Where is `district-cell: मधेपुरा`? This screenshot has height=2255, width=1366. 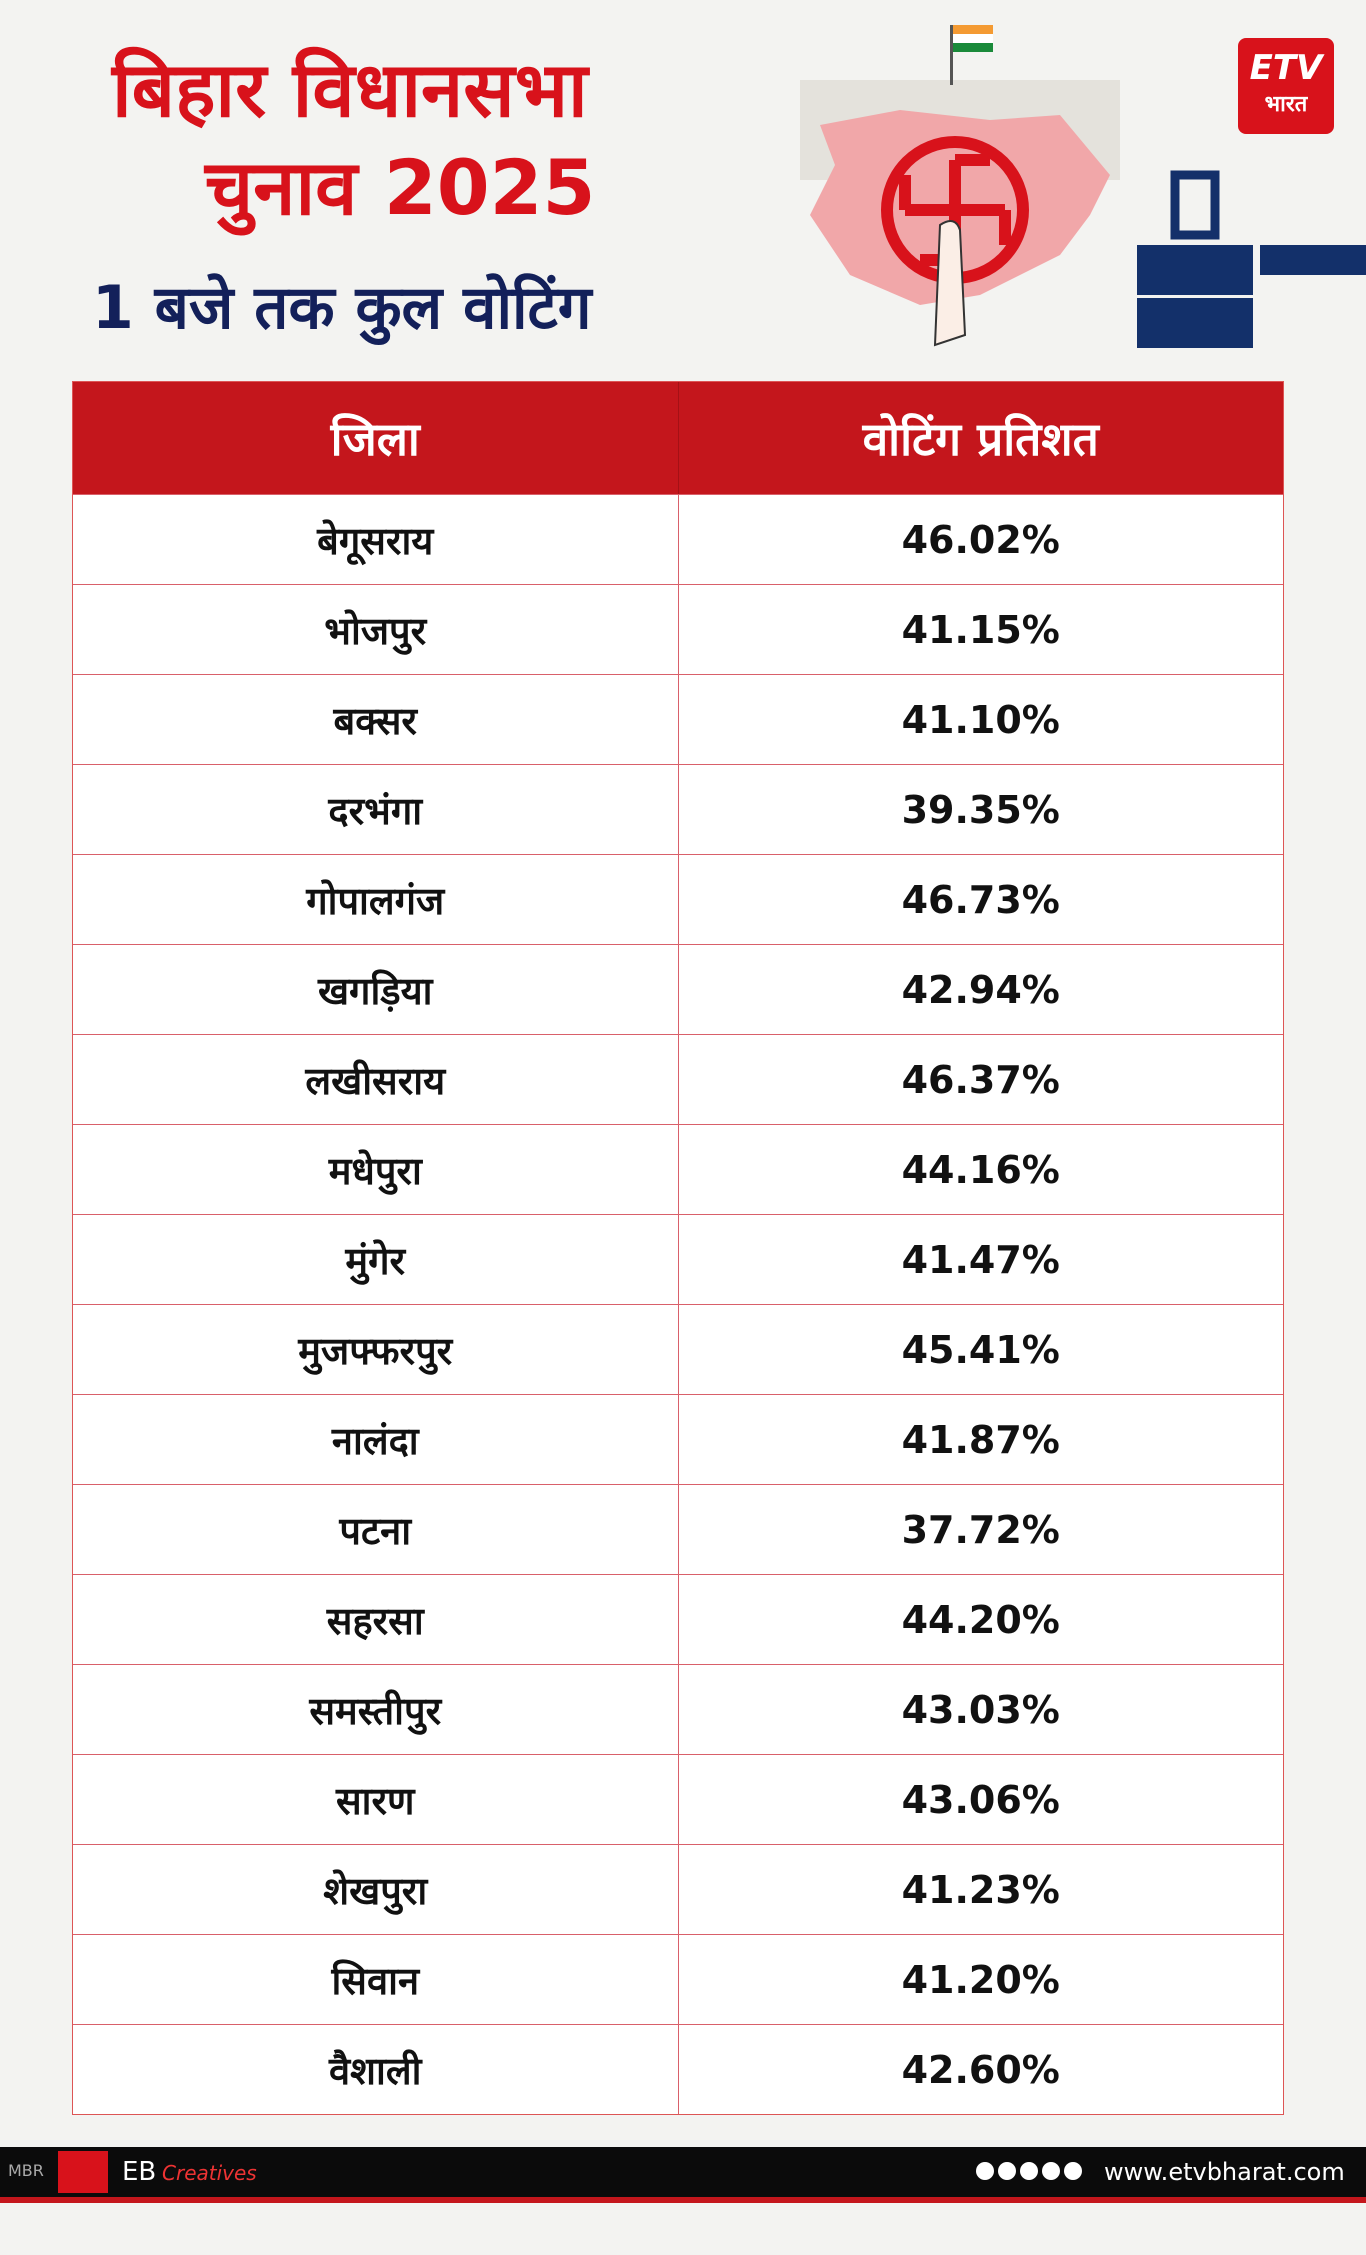
district-cell: मधेपुरा is located at coordinates (375, 1170).